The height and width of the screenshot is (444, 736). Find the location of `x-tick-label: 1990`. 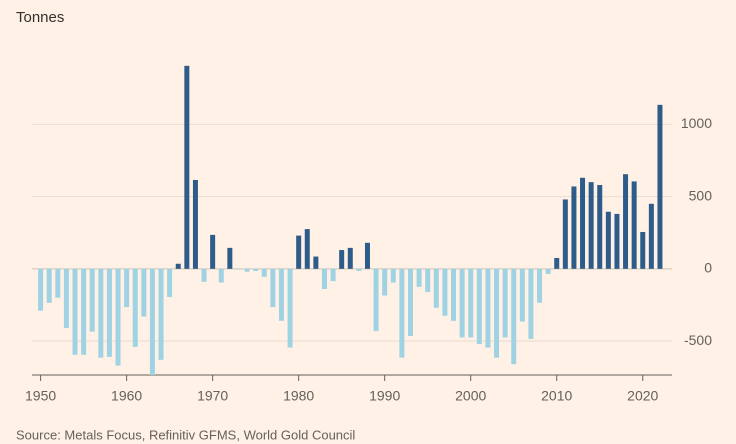

x-tick-label: 1990 is located at coordinates (384, 396).